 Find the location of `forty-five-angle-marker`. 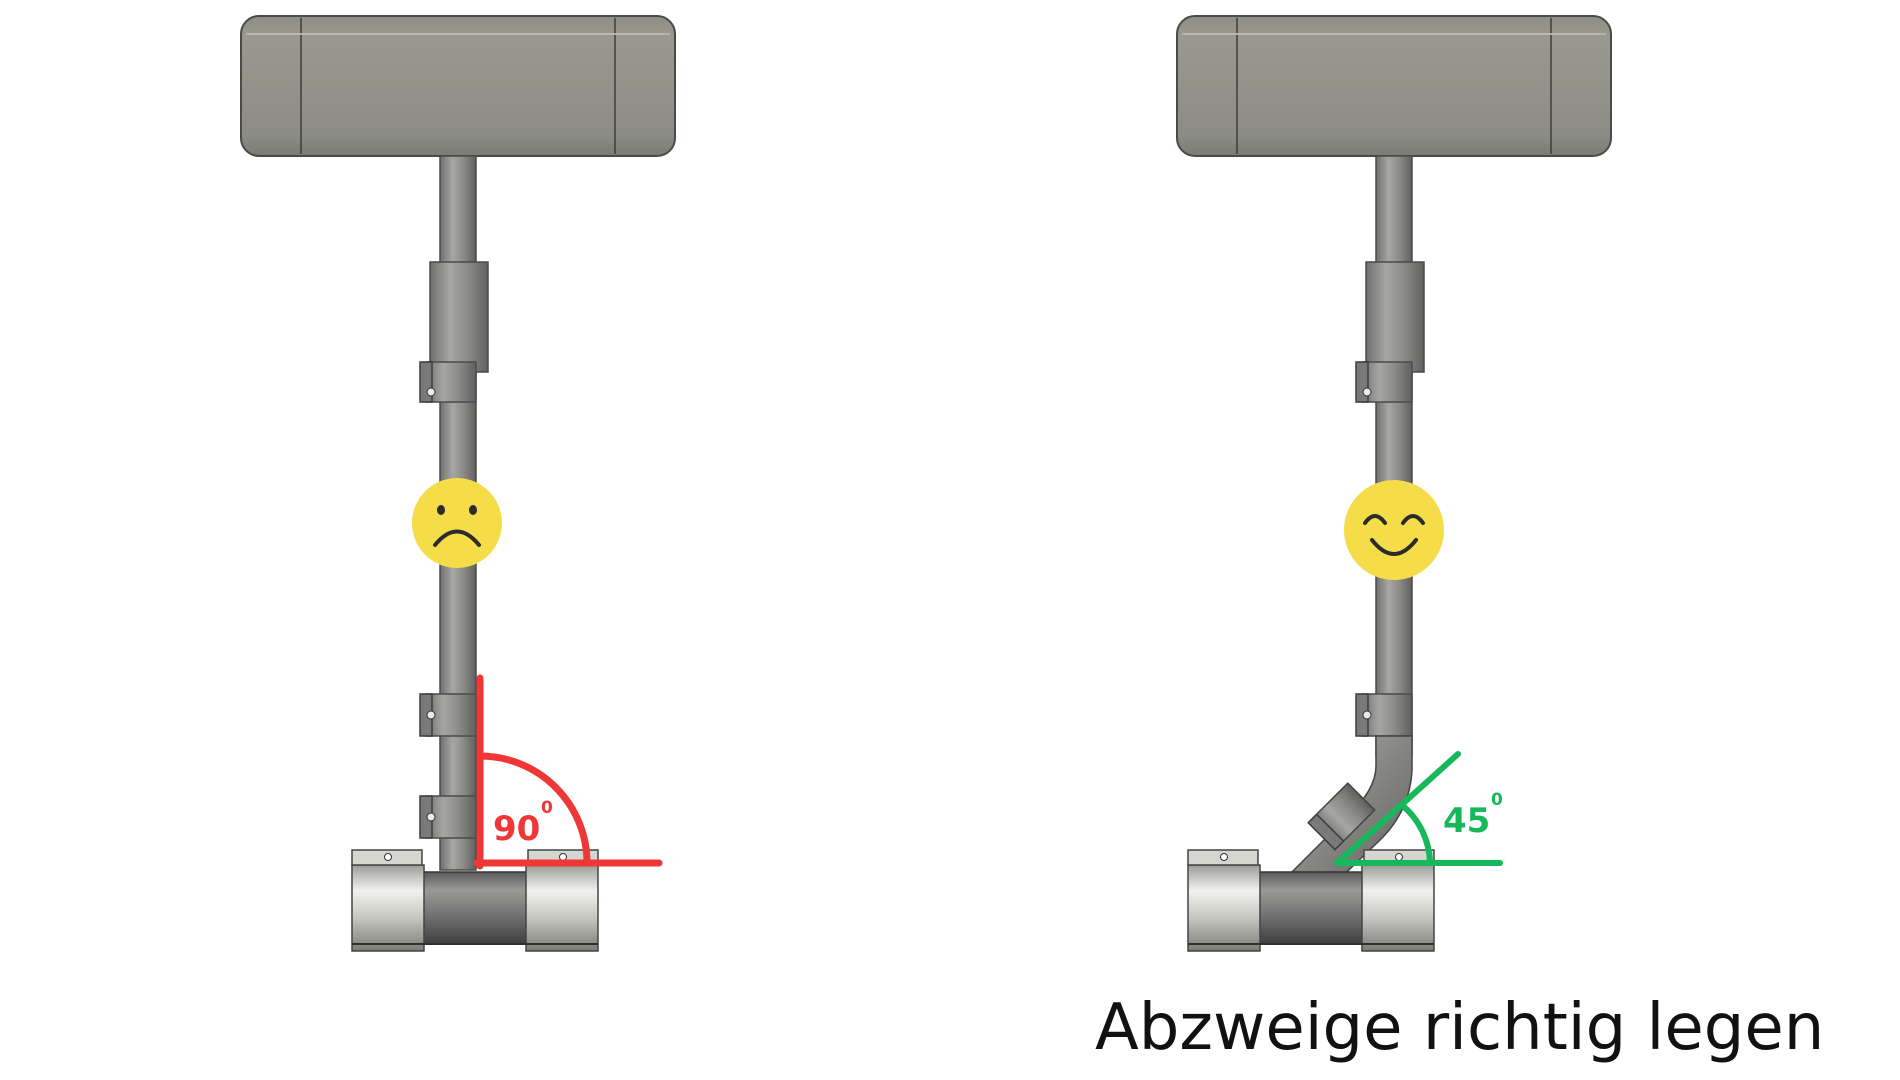

forty-five-angle-marker is located at coordinates (1418, 808).